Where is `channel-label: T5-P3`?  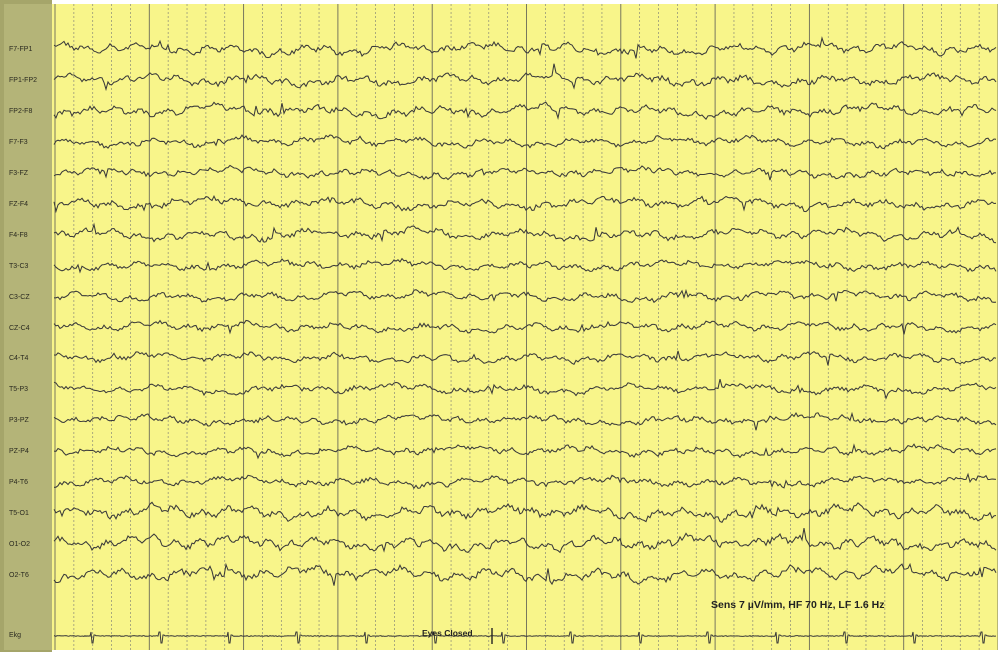
channel-label: T5-P3 is located at coordinates (19, 389).